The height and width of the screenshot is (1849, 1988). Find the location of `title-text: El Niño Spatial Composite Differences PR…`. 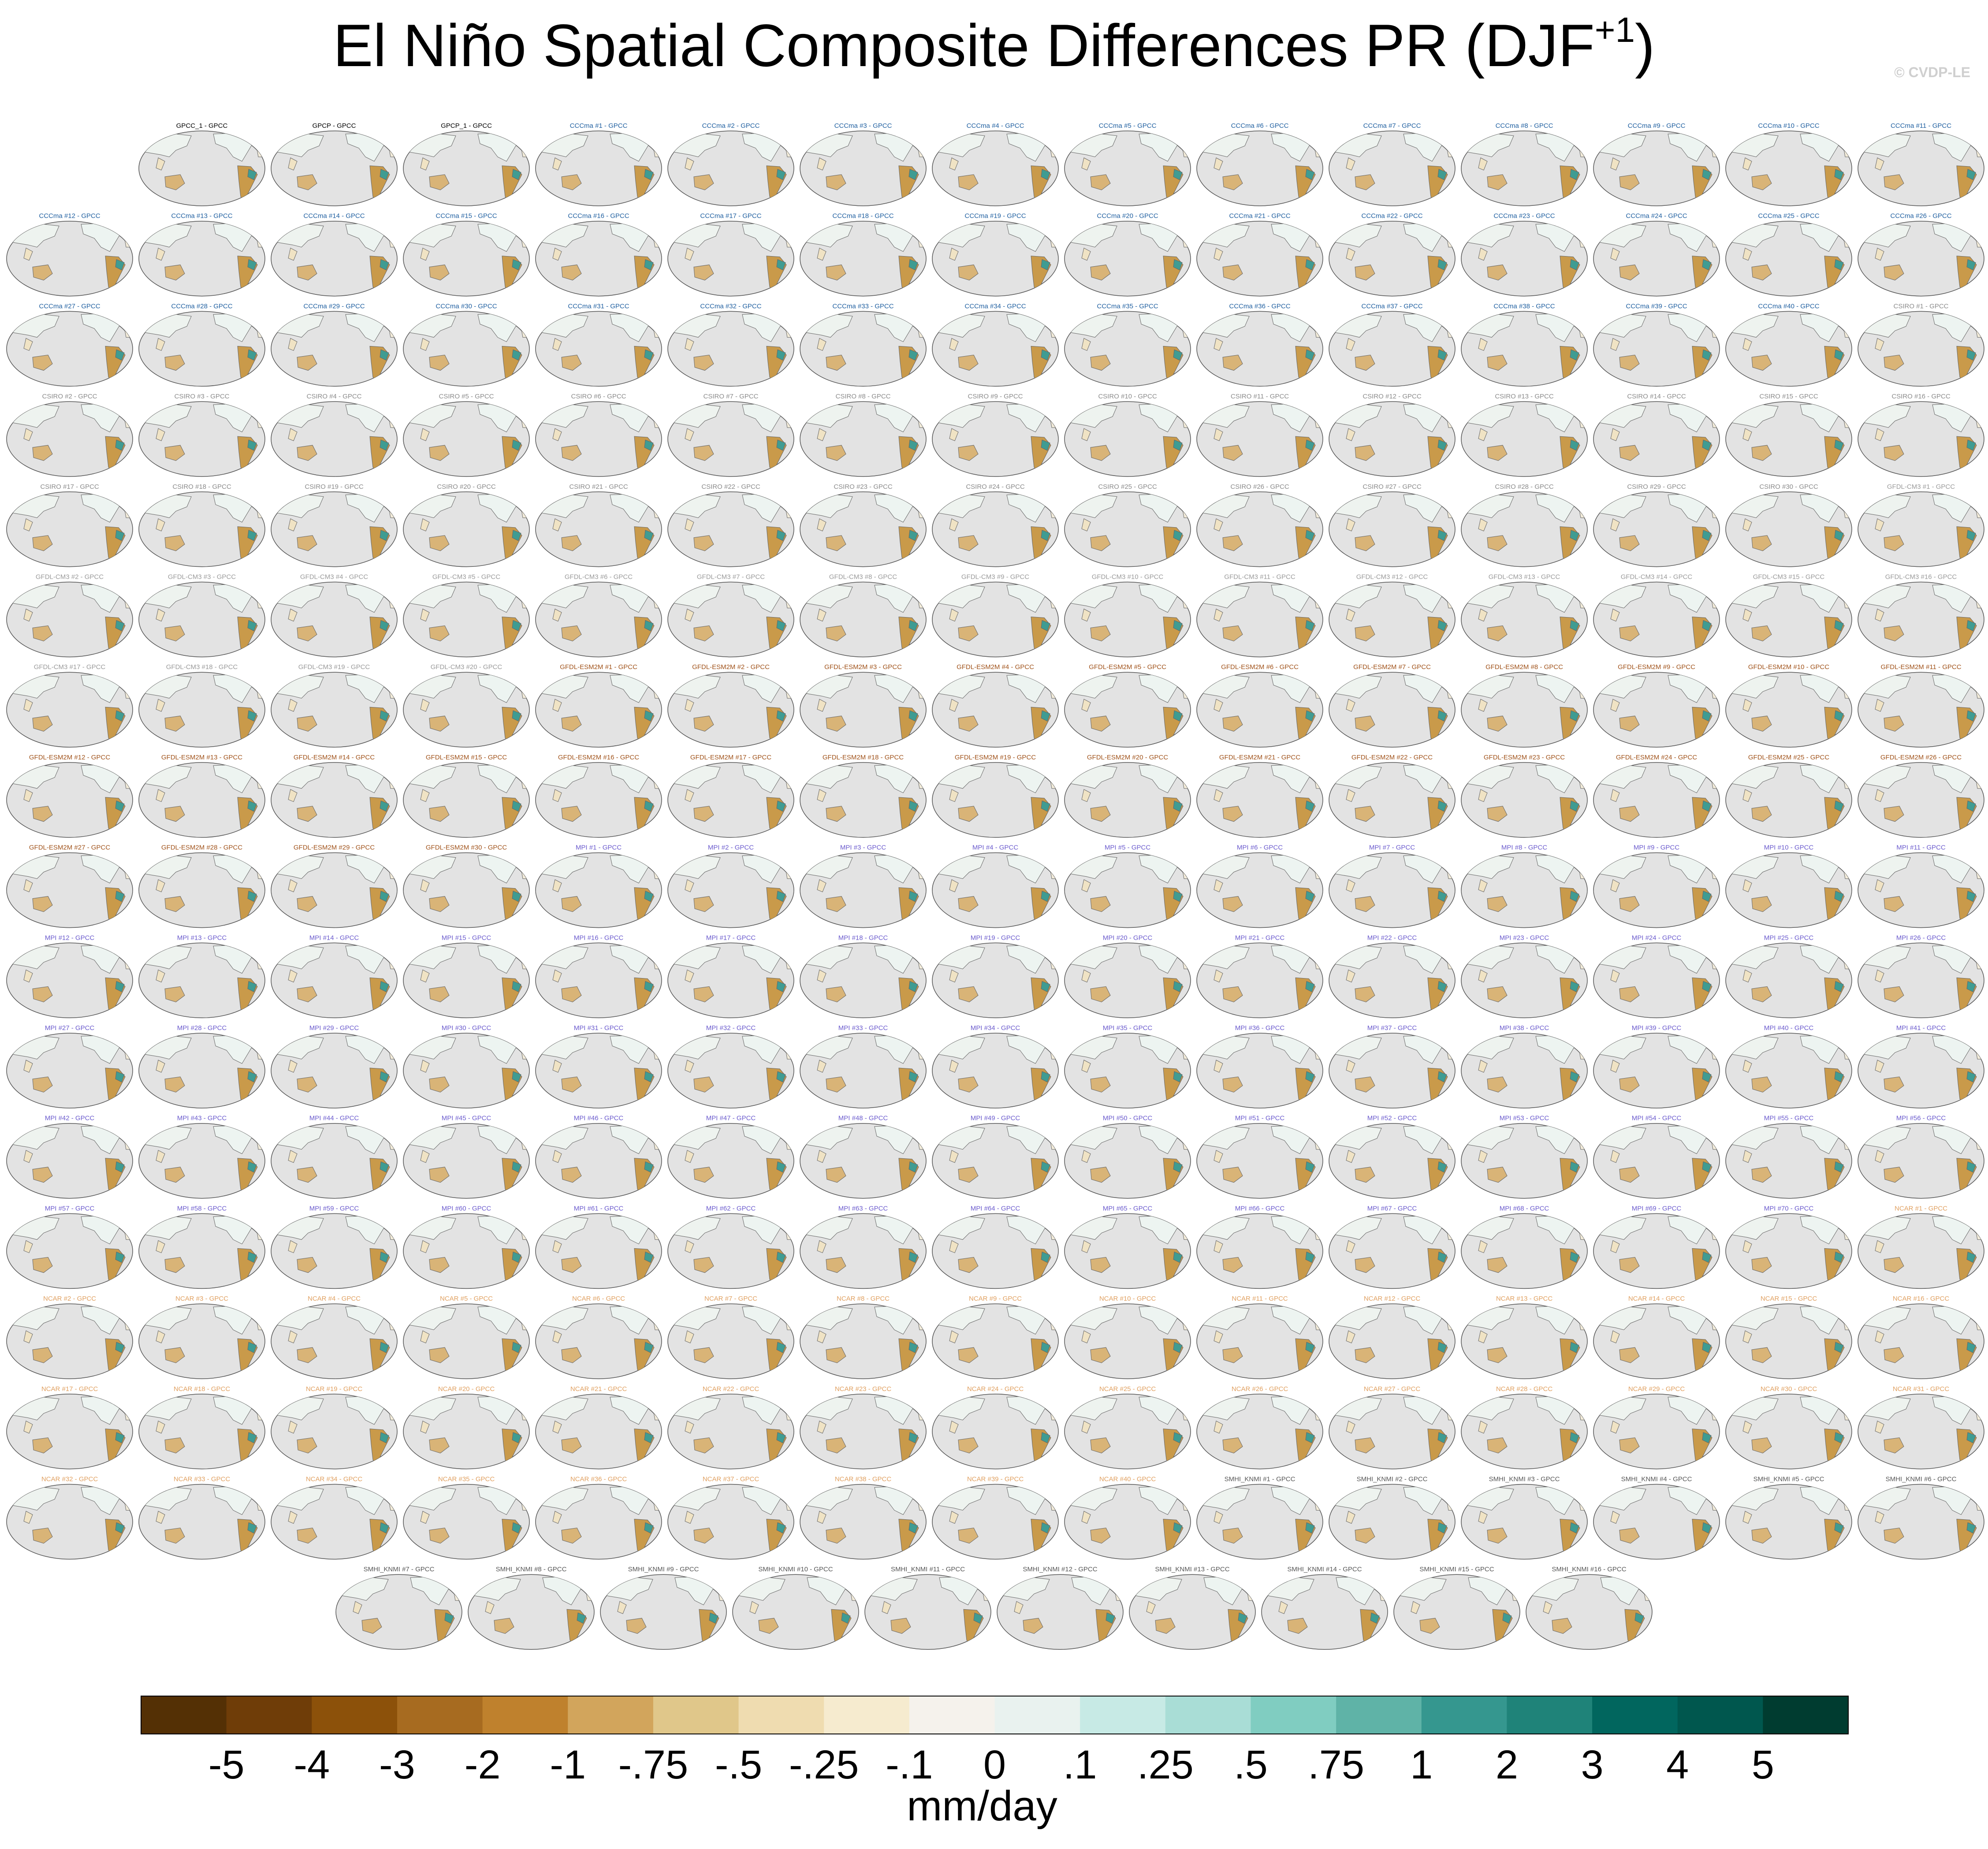

title-text: El Niño Spatial Composite Differences PR… is located at coordinates (964, 45).